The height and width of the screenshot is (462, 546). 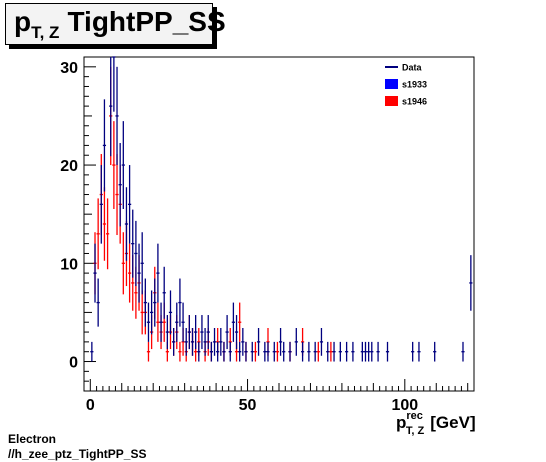 What do you see at coordinates (73, 363) in the screenshot?
I see `y-tick-label: 0` at bounding box center [73, 363].